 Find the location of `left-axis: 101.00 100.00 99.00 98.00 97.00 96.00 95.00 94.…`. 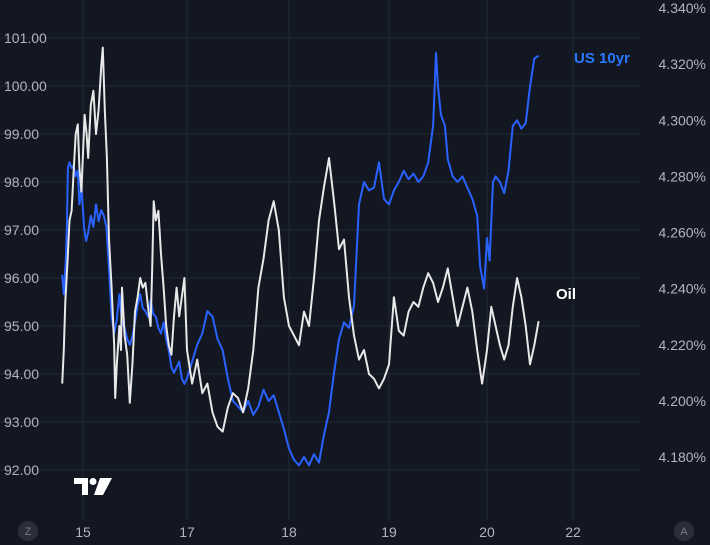

left-axis: 101.00 100.00 99.00 98.00 97.00 96.00 95.00 94.… is located at coordinates (25, 254).